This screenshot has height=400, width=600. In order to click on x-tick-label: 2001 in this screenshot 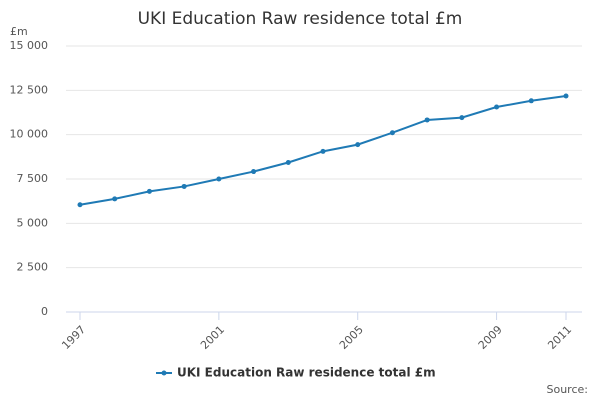, I will do `click(212, 337)`.